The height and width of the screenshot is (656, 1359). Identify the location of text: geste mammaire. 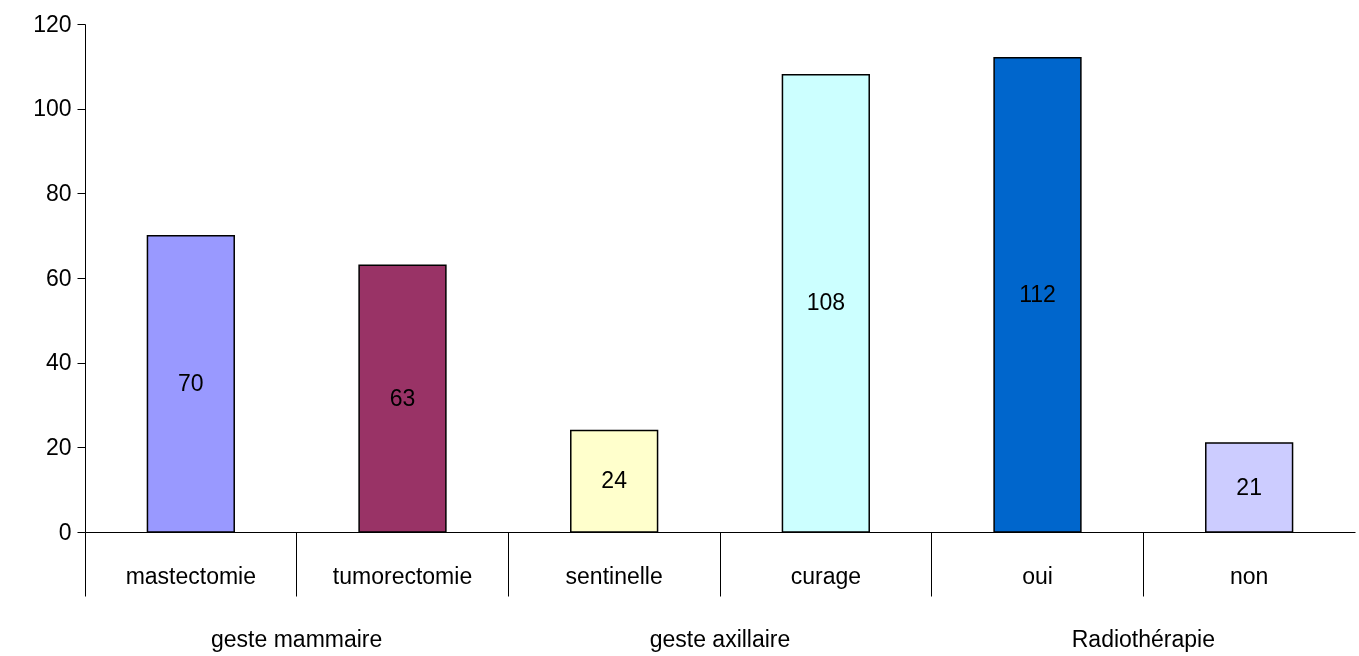
(297, 639).